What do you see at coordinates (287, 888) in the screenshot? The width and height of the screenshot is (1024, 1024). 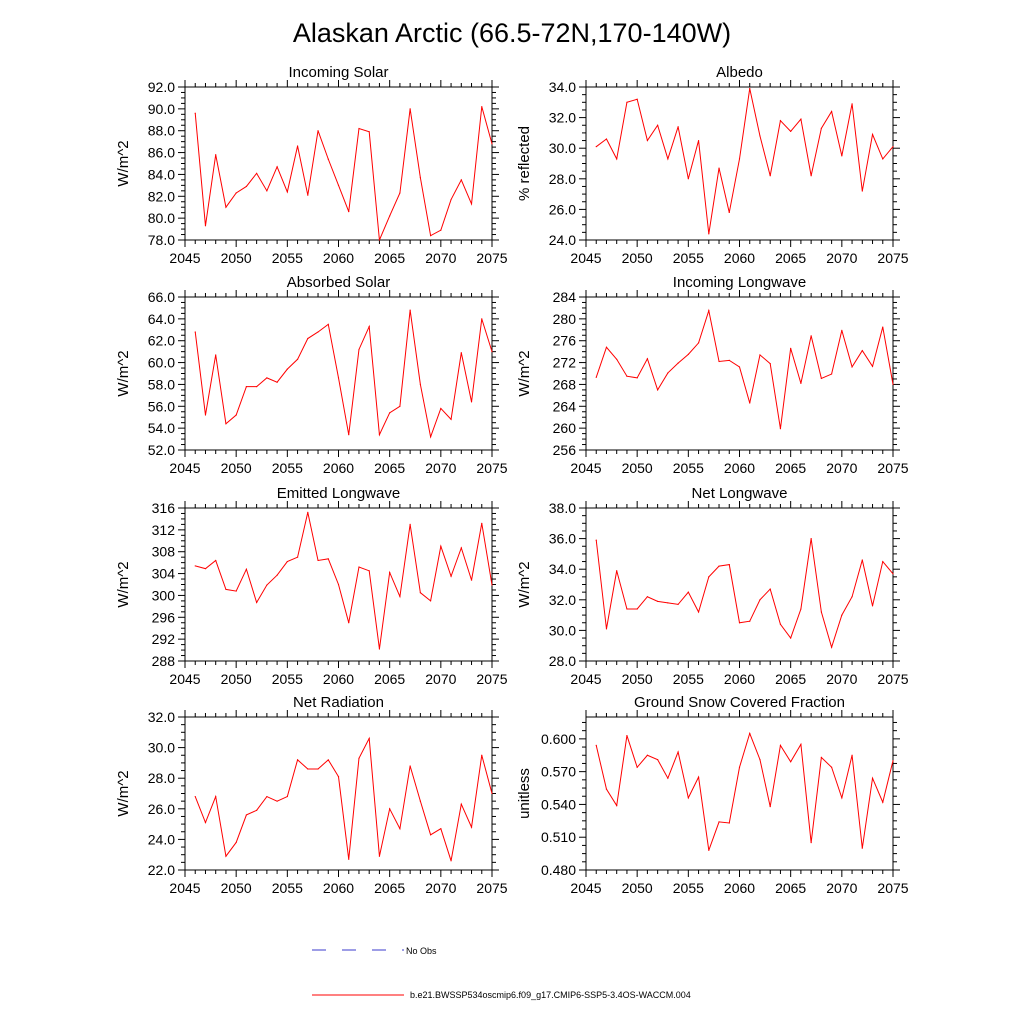 I see `panel-net-radiation-xtick-label: 2055` at bounding box center [287, 888].